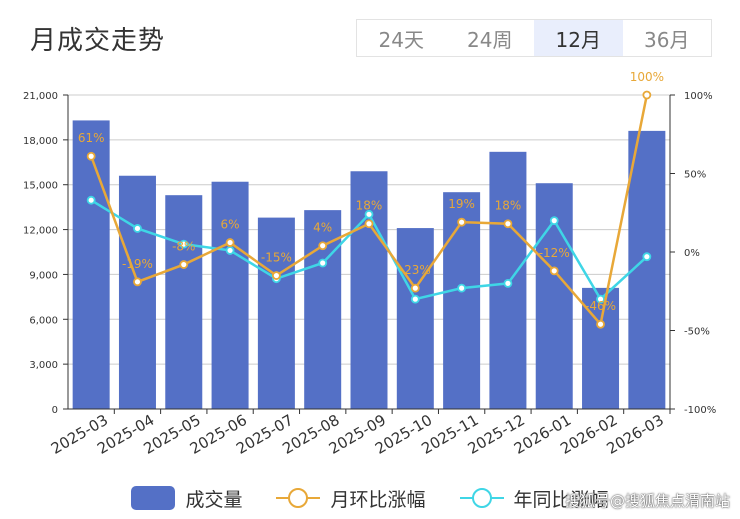  I want to click on right-tick-label-0: -100%, so click(700, 410).